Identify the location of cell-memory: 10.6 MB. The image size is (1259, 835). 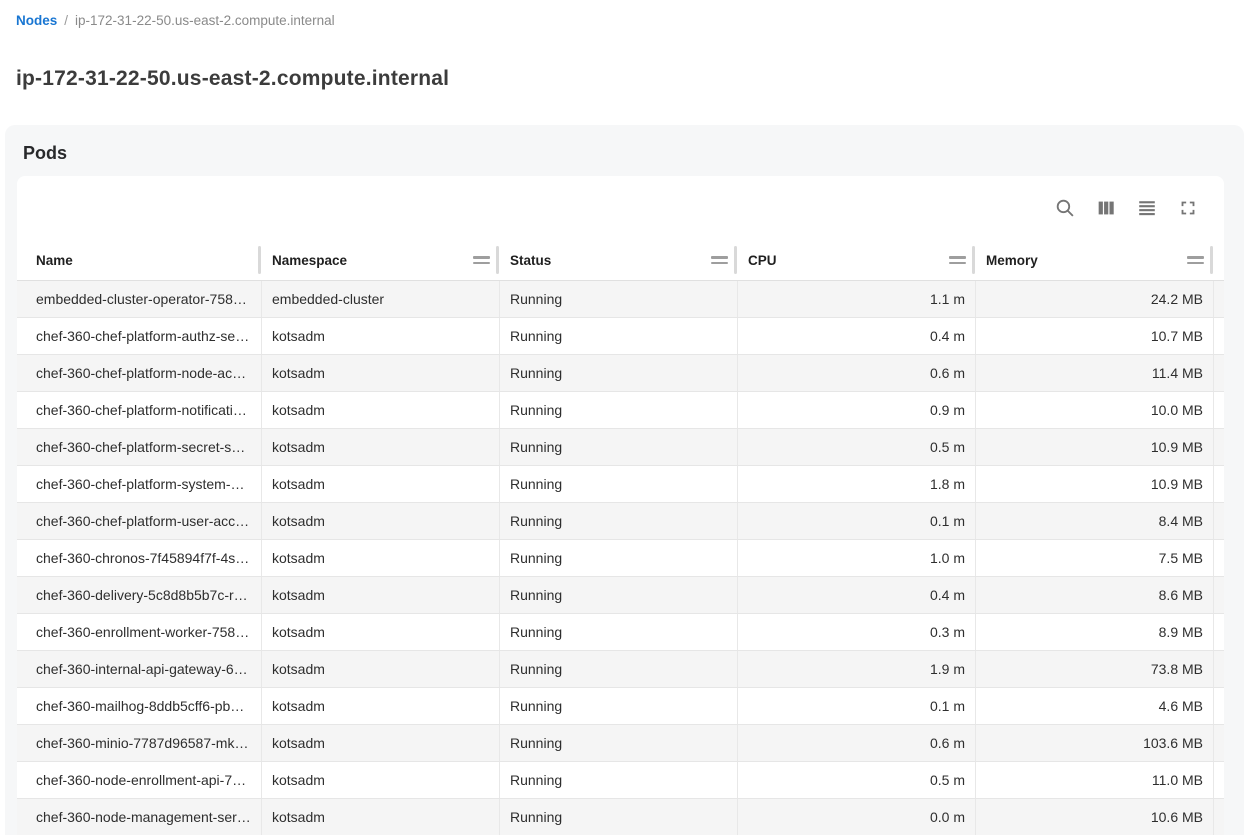
(1095, 817).